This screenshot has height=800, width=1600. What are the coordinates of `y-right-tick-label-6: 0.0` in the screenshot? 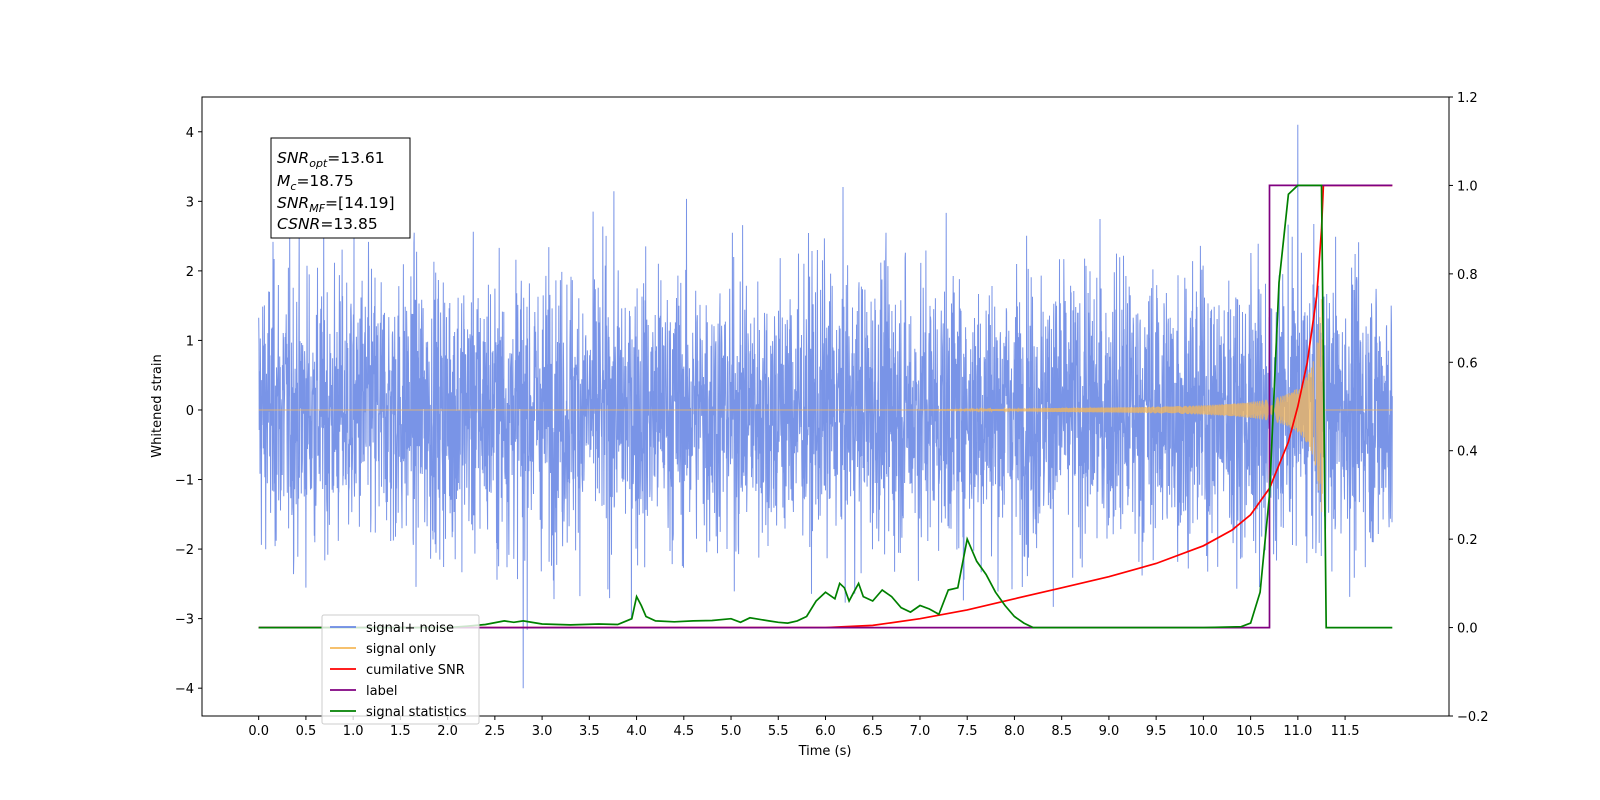 It's located at (1467, 629).